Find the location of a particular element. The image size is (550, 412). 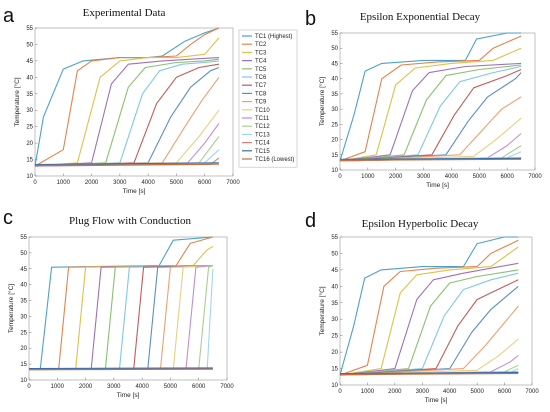

legend-entry: TC1 (Highest) is located at coordinates (273, 37).